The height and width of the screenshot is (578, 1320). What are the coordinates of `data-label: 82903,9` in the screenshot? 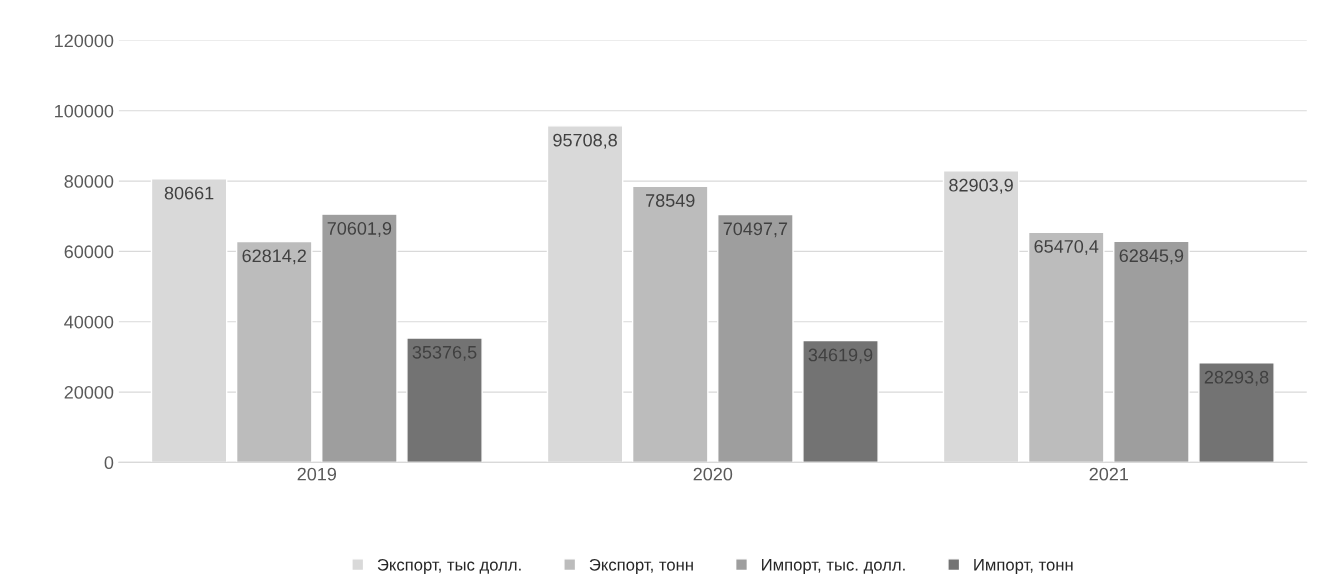 It's located at (981, 186).